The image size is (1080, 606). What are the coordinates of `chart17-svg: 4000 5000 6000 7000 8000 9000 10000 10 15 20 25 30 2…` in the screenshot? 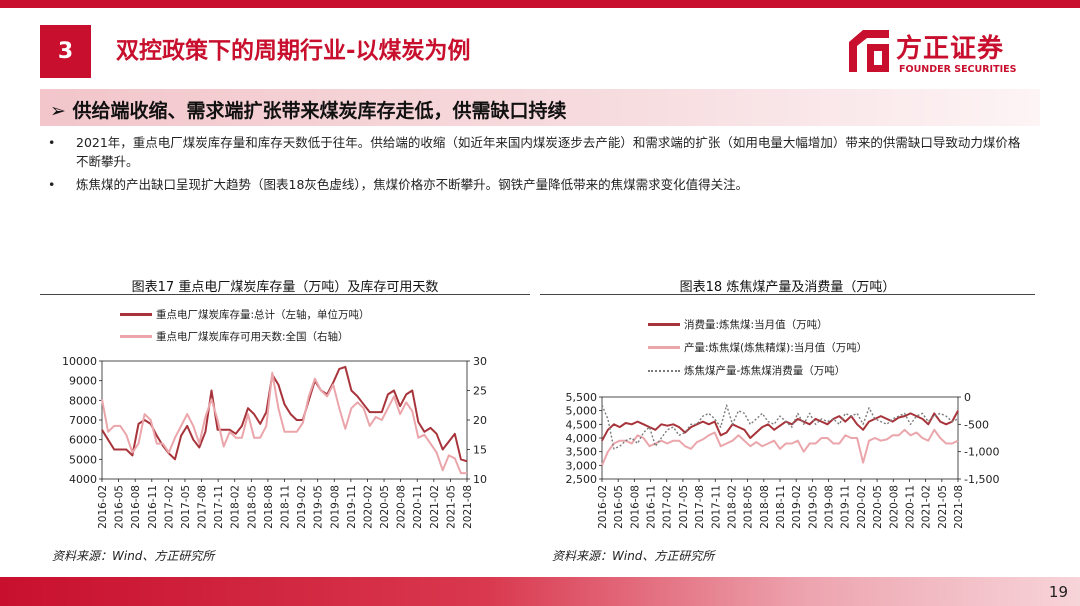 It's located at (274, 442).